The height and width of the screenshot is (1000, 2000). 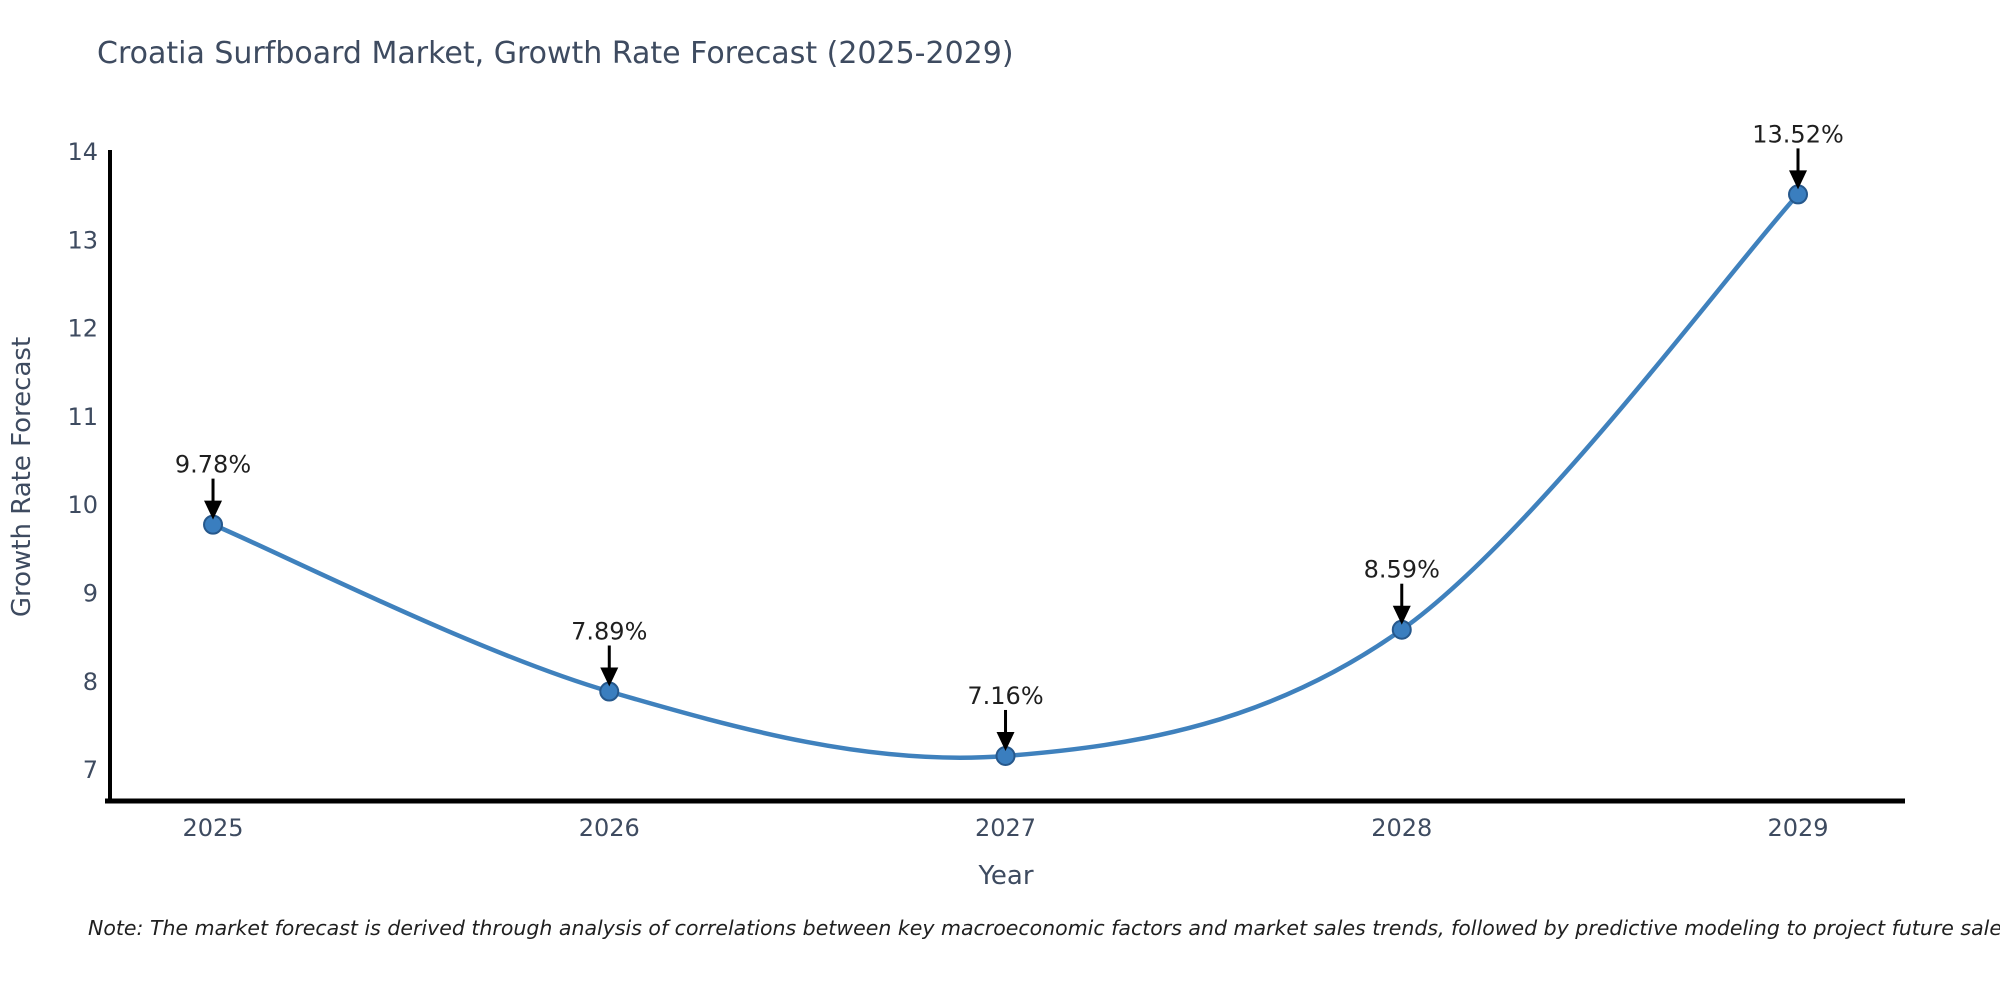 I want to click on y-axis-title: Growth Rate Forecast, so click(x=22, y=477).